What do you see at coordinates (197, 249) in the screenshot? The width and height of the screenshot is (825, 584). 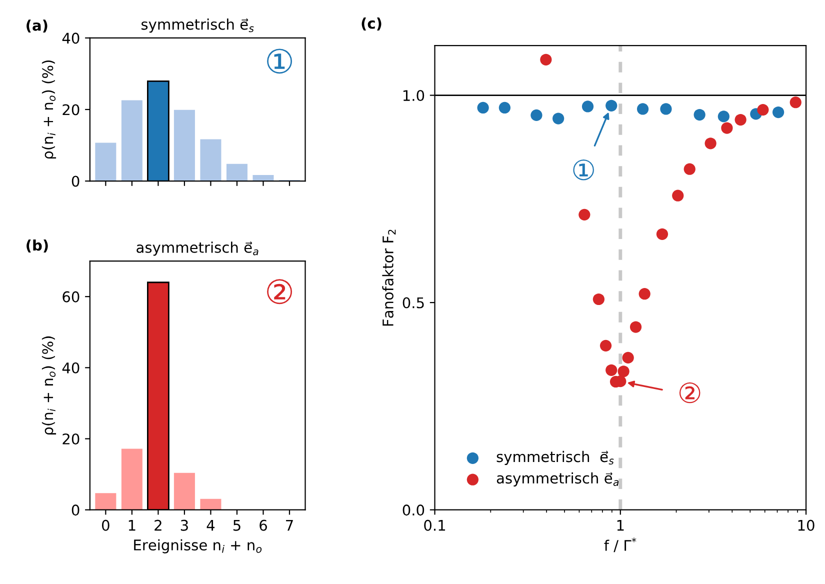 I see `chart-title: asymmetrisch e⃗$_{a}$` at bounding box center [197, 249].